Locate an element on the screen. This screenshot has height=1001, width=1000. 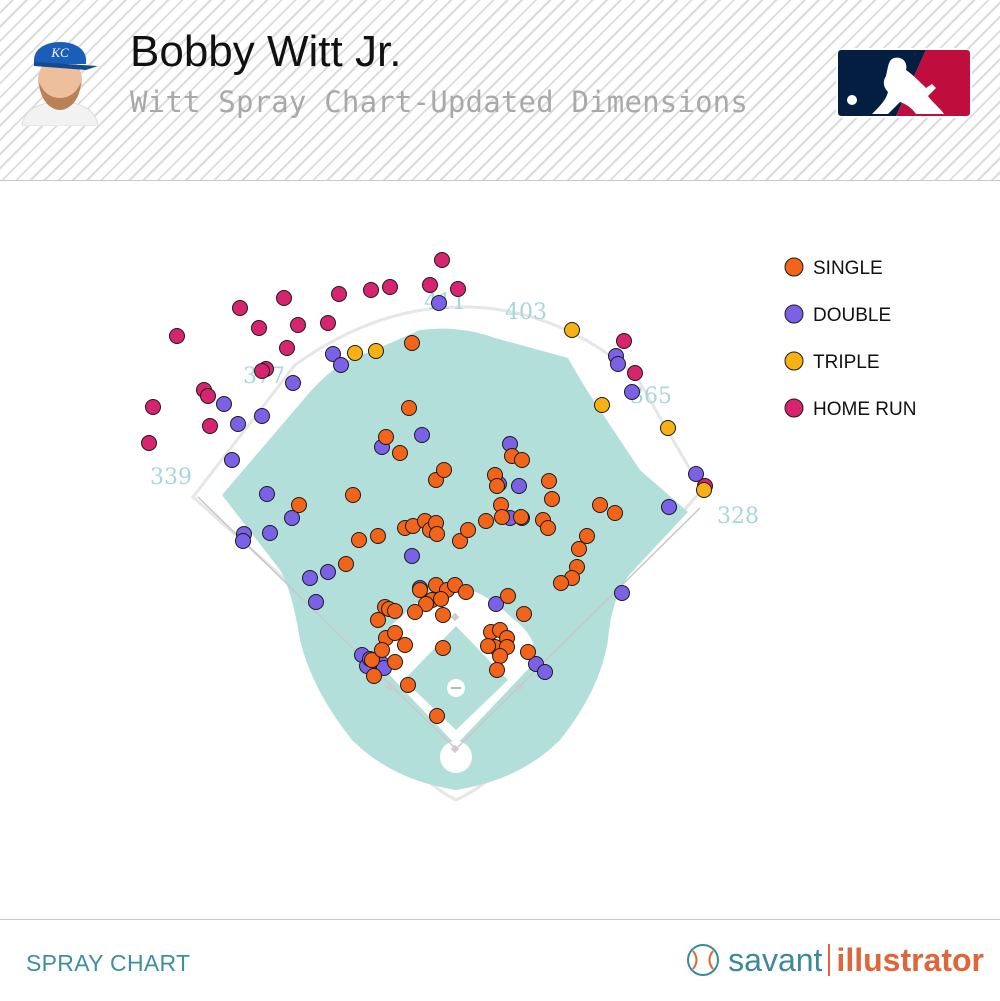
legend-label: SINGLE is located at coordinates (848, 268).